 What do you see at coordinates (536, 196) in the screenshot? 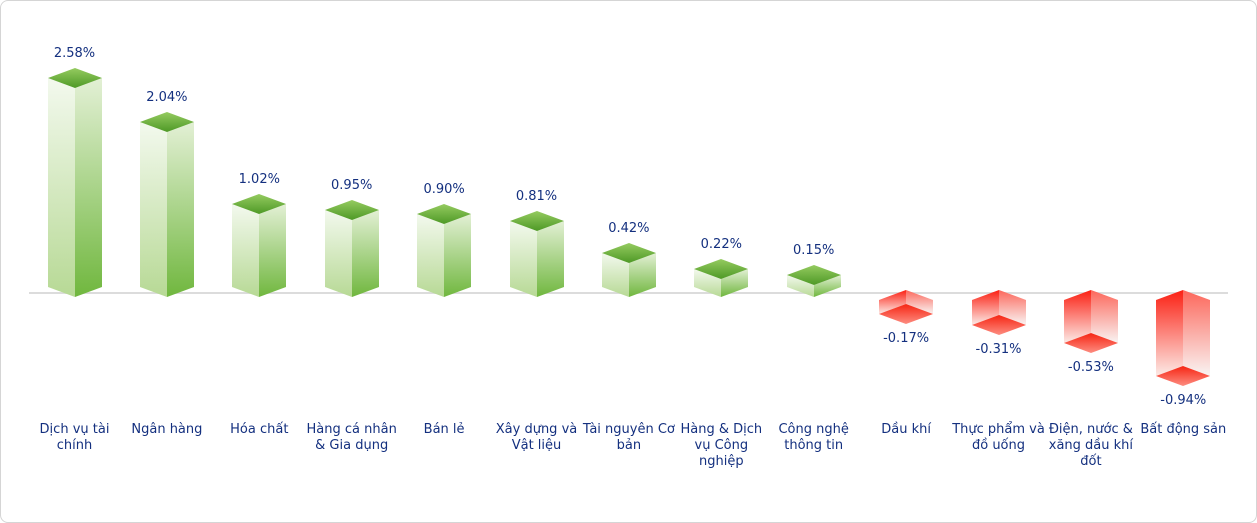
I see `value-label: 0.81%` at bounding box center [536, 196].